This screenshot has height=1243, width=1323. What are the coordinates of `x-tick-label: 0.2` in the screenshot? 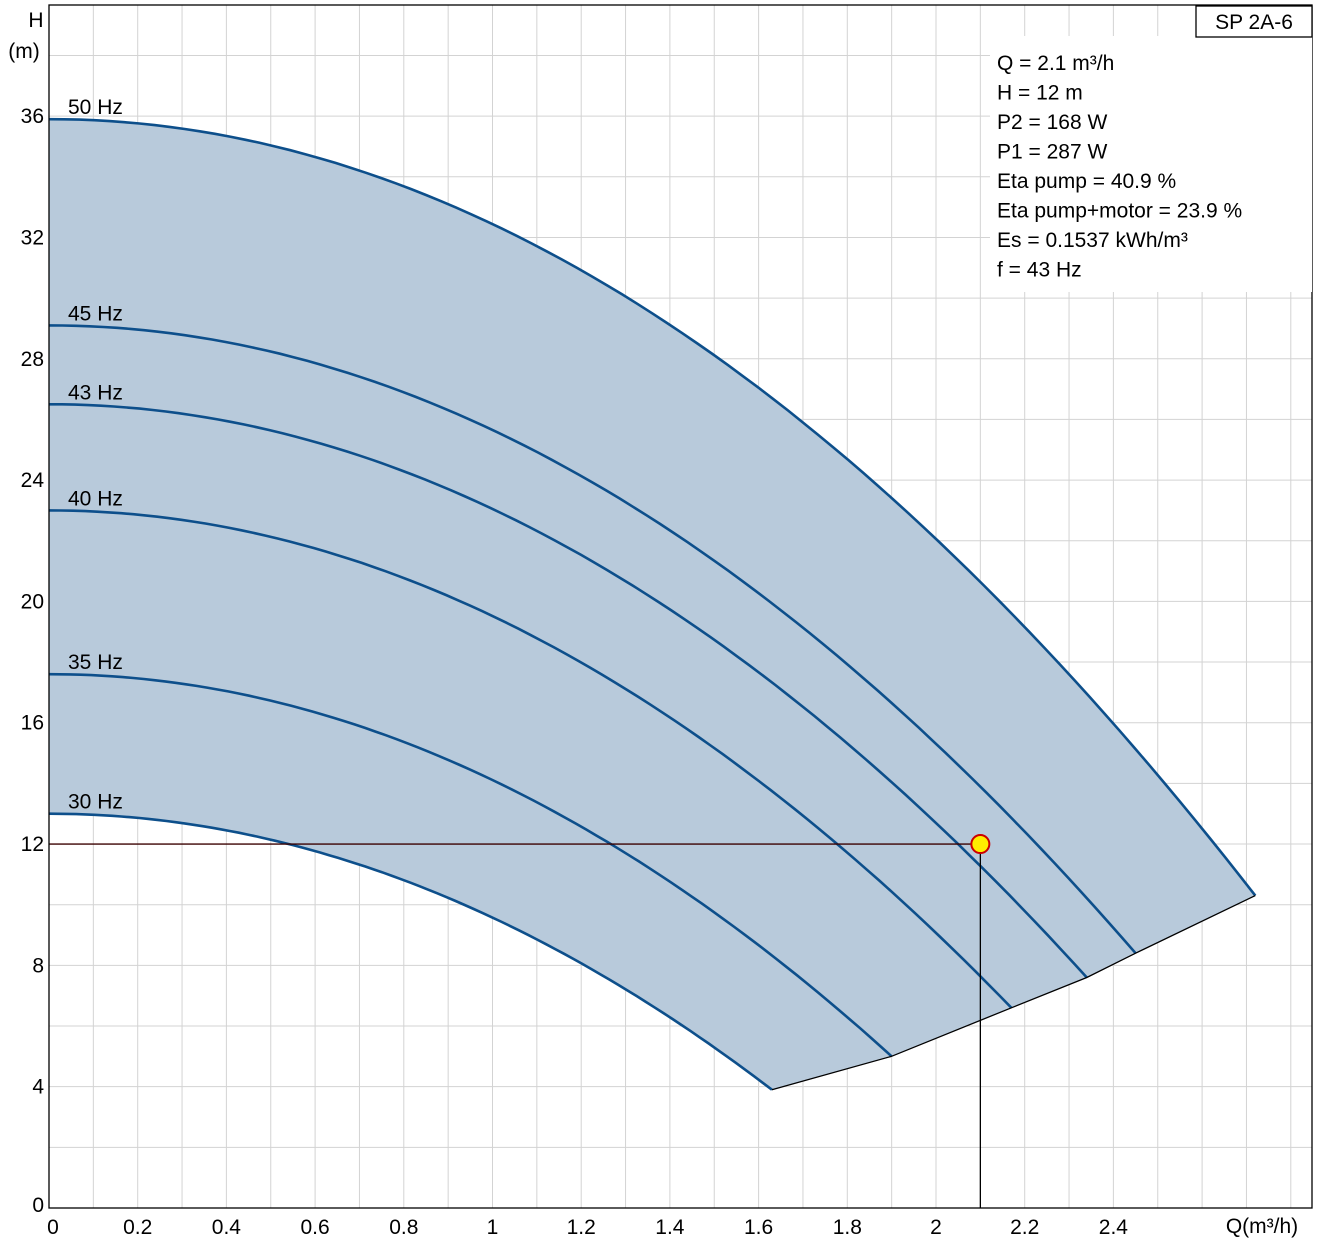 It's located at (137, 1227).